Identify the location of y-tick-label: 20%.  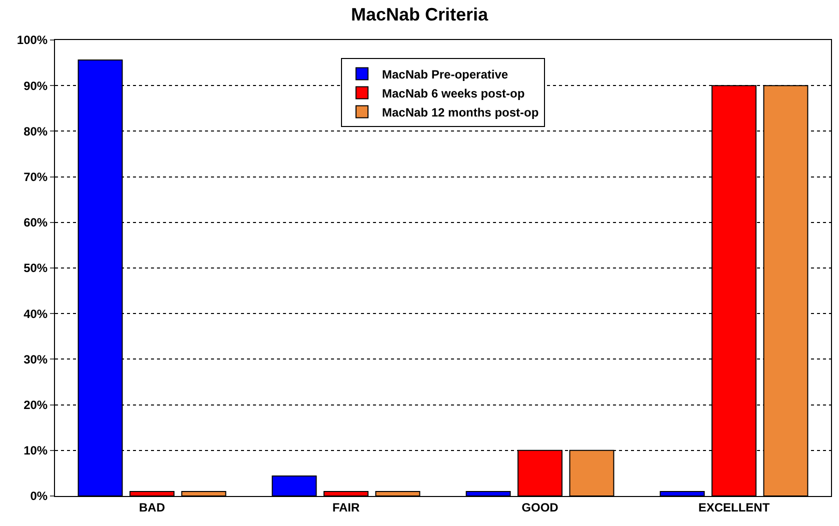
(36, 405).